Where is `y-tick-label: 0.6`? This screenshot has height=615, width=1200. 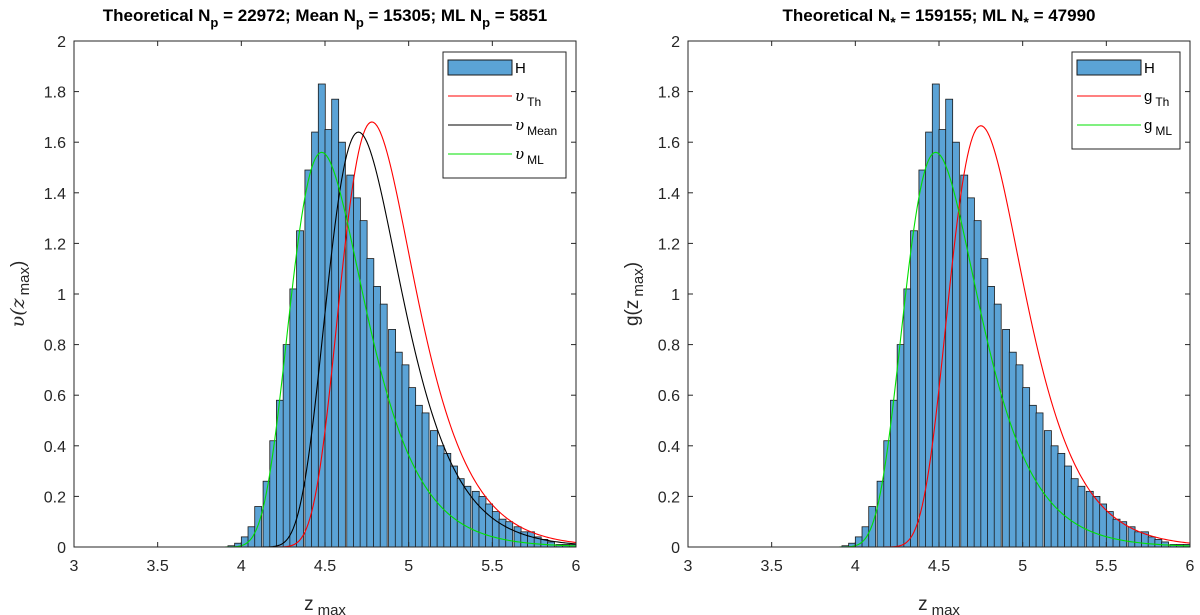
y-tick-label: 0.6 is located at coordinates (669, 396).